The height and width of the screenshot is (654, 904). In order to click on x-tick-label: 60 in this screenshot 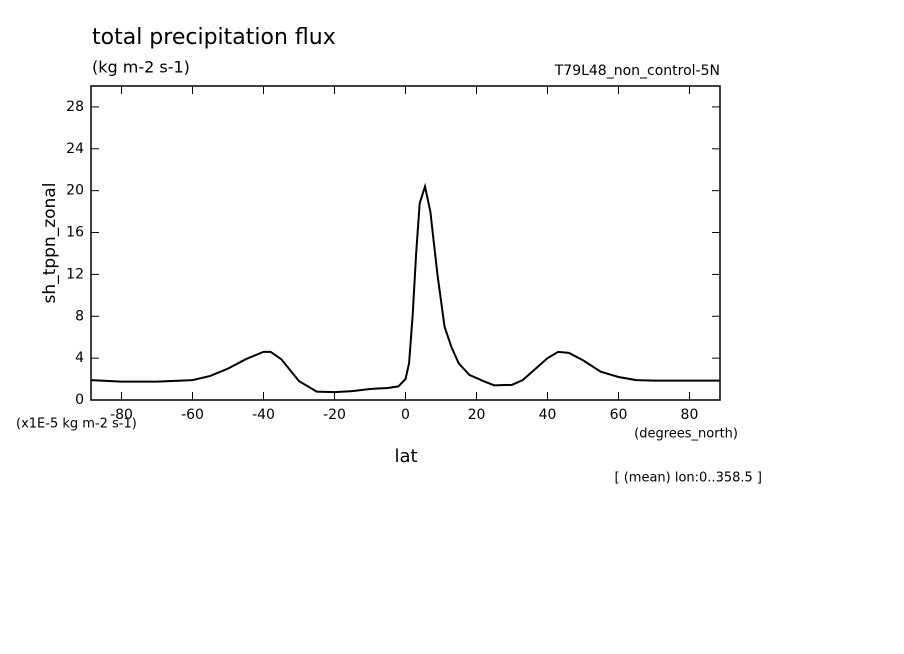, I will do `click(619, 415)`.